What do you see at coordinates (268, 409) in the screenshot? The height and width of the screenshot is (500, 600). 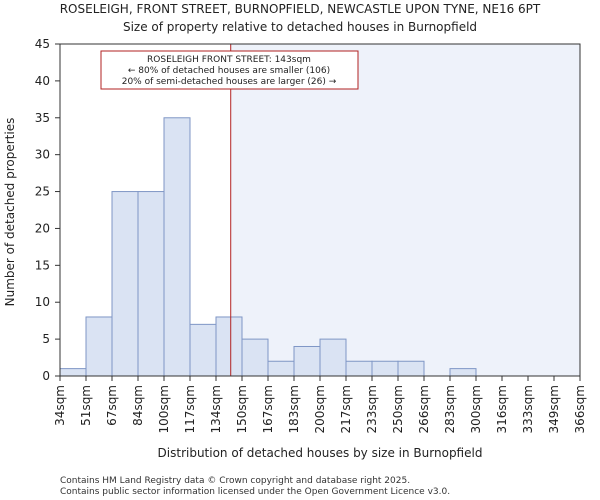 I see `x-tick-label: 167sqm` at bounding box center [268, 409].